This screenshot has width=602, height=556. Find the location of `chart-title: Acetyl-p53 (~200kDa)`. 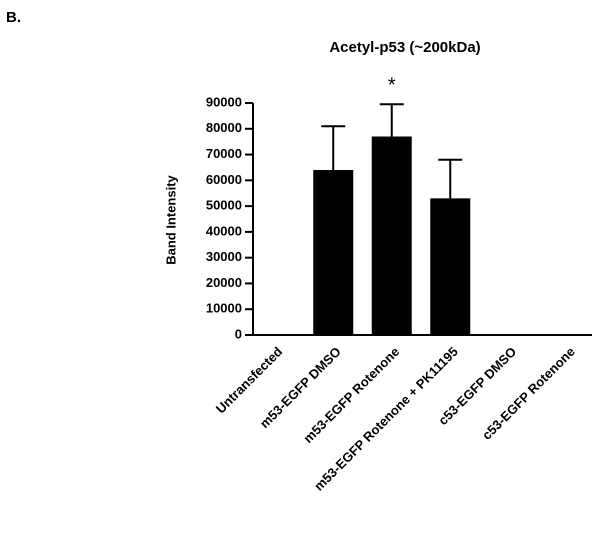

chart-title: Acetyl-p53 (~200kDa) is located at coordinates (404, 47).